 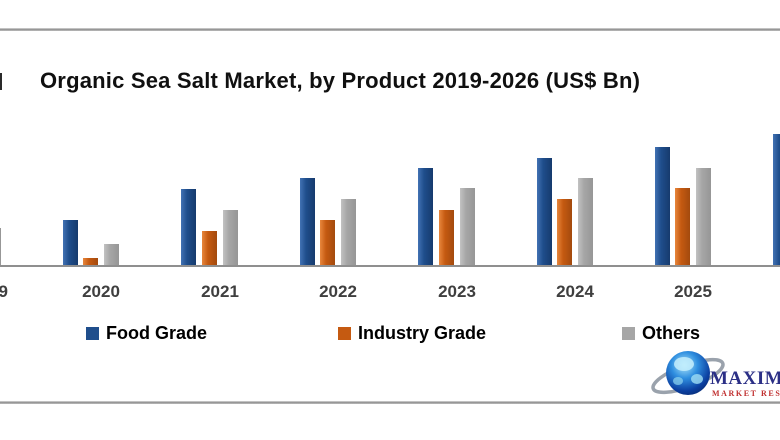 I want to click on bar-industry-grade-2024, so click(x=564, y=232).